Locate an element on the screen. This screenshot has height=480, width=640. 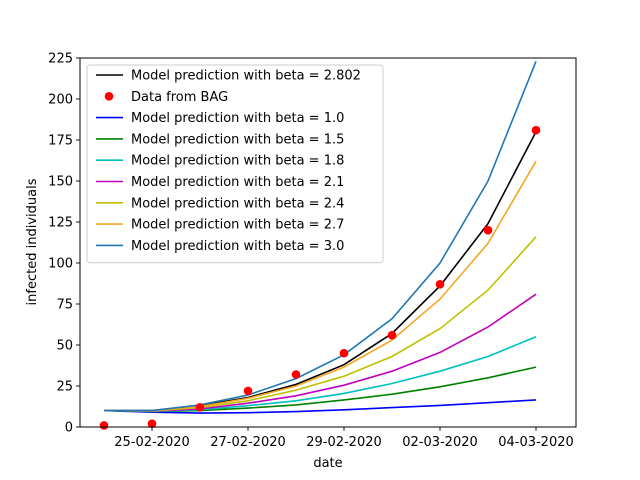
legend-entry-label: Model prediction with beta = 1.5 is located at coordinates (237, 139).